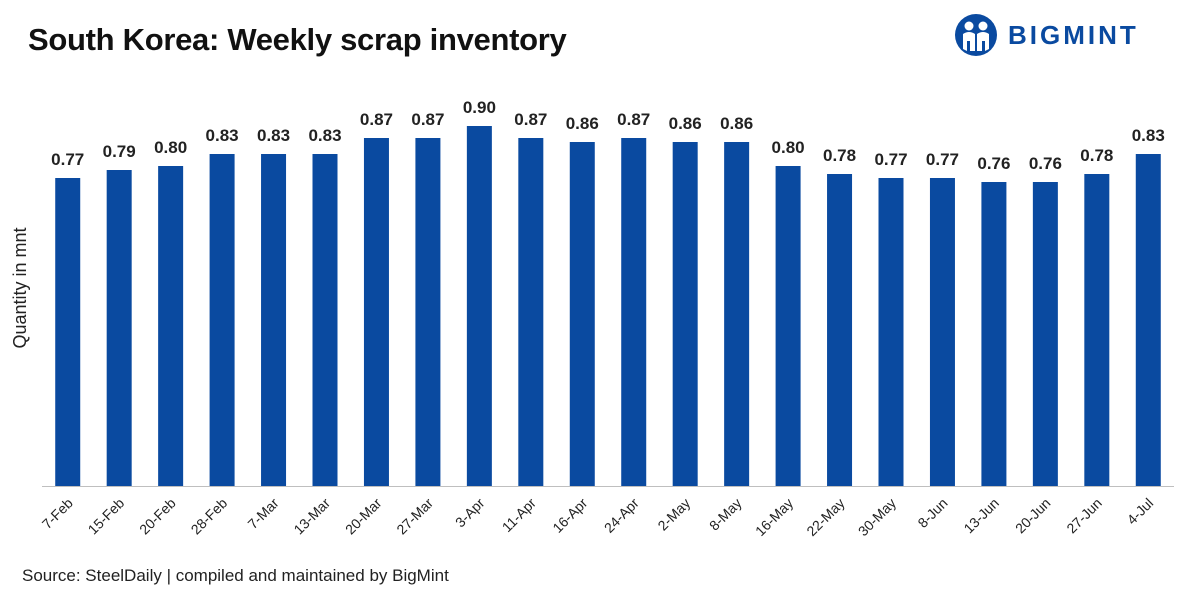  What do you see at coordinates (470, 513) in the screenshot?
I see `x-tick-label-3-Apr: 3-Apr` at bounding box center [470, 513].